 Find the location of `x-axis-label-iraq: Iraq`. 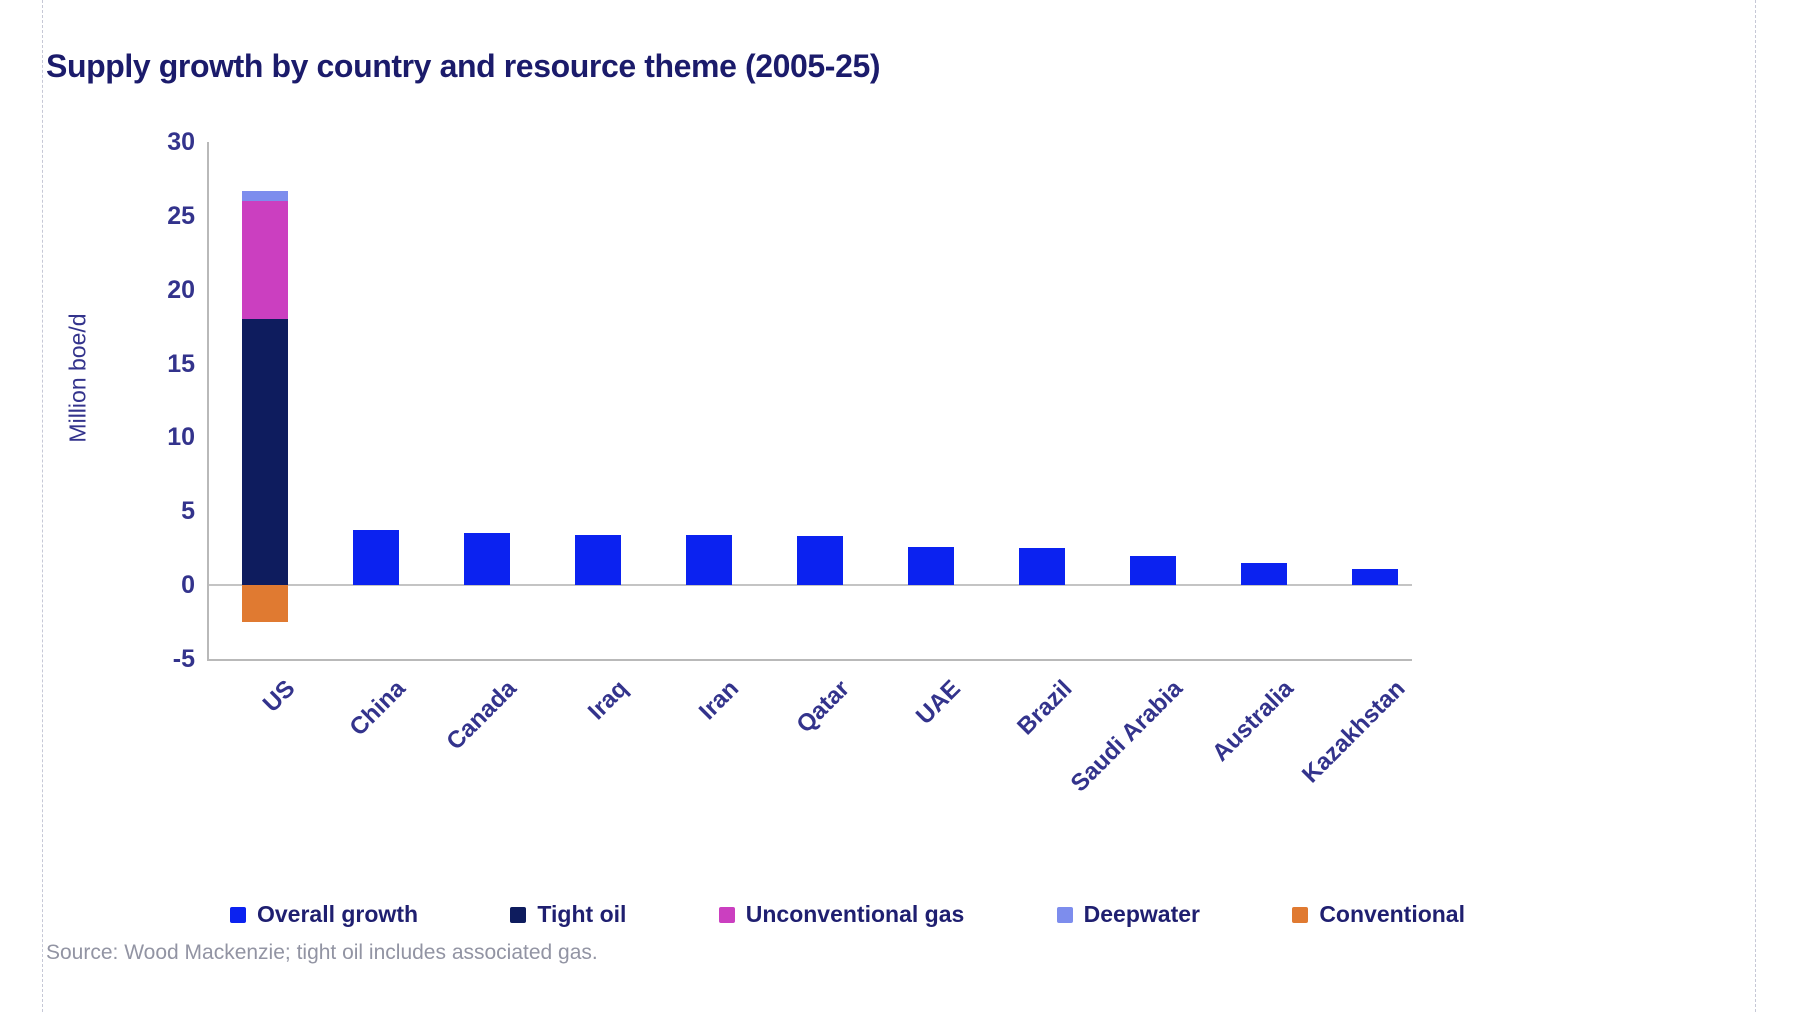

x-axis-label-iraq: Iraq is located at coordinates (608, 700).